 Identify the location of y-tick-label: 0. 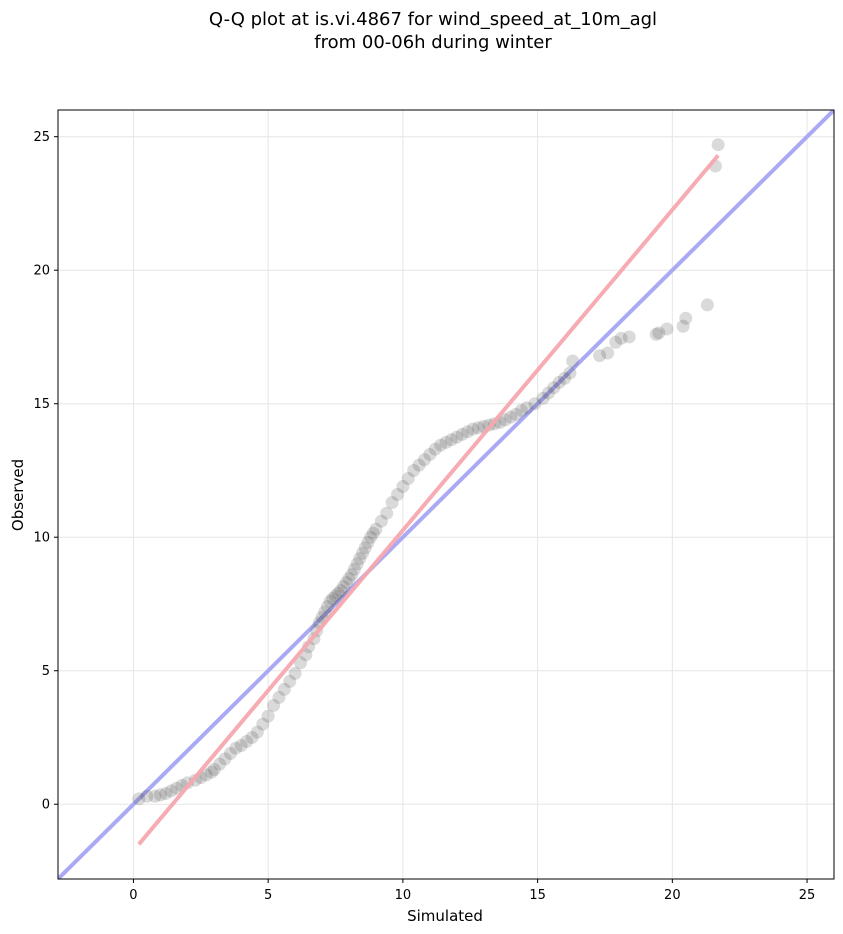
(46, 805).